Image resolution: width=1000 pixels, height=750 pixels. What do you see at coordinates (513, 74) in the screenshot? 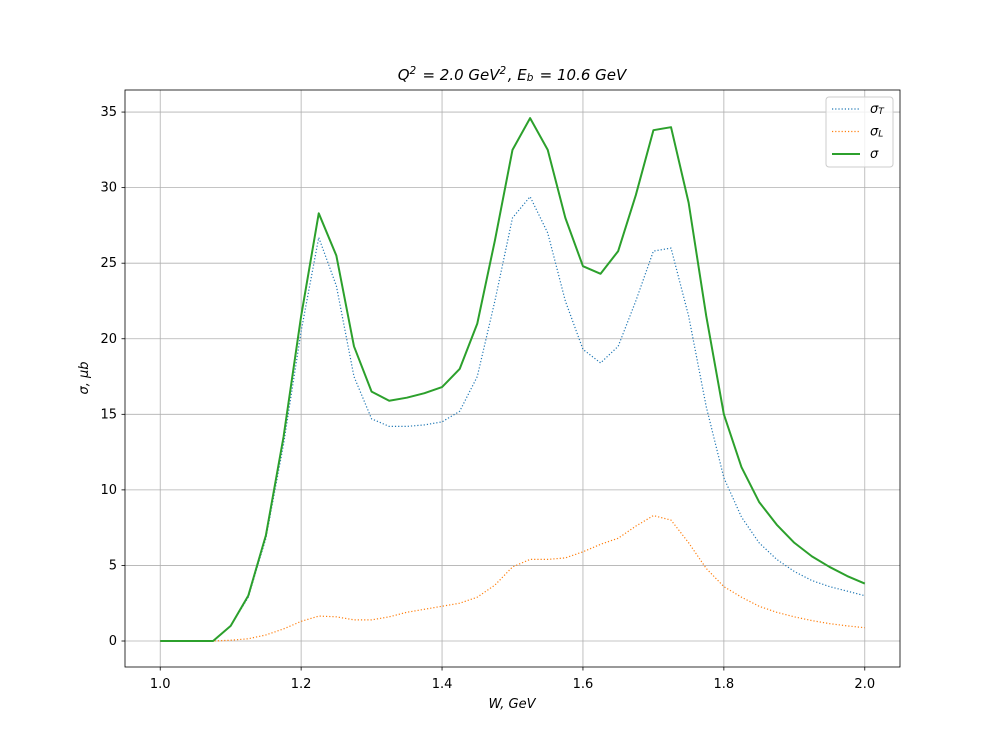
I see `chart-title: Q2 = 2.0 GeV2 , Eb = 10.6 GeV` at bounding box center [513, 74].